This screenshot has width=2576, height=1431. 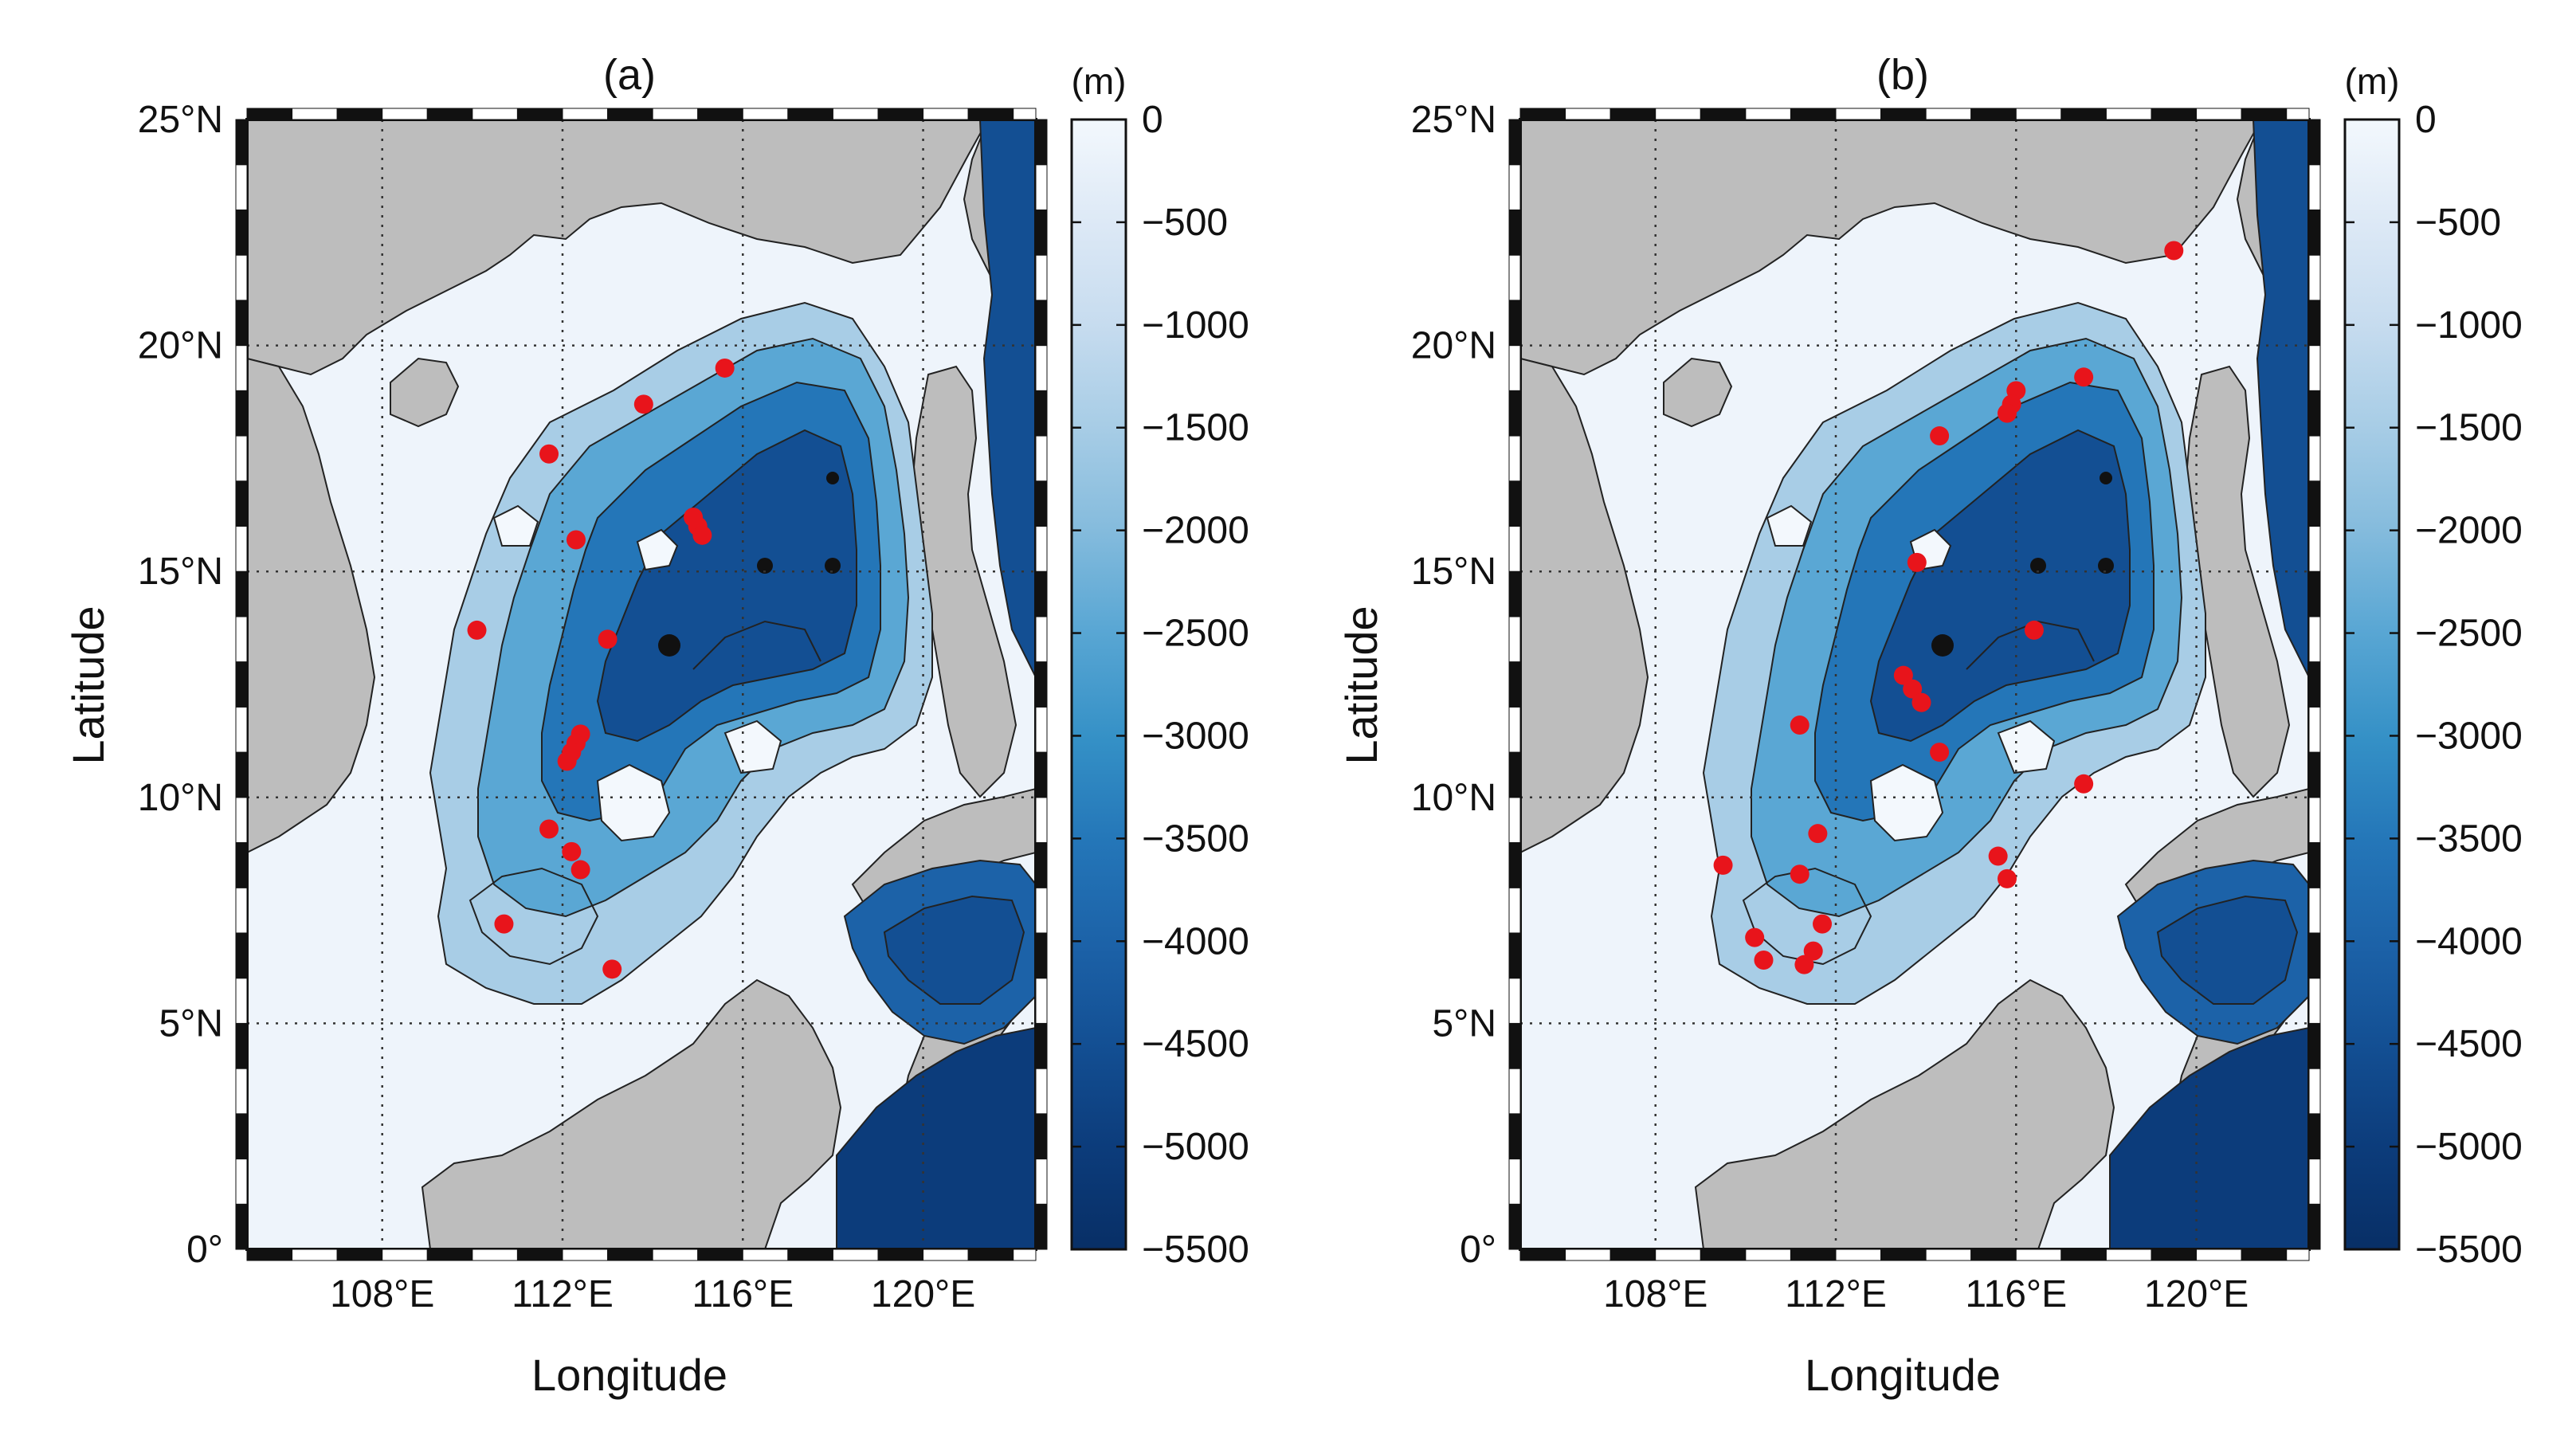 I want to click on colorbar-tick-label-a-2: −1000, so click(x=1195, y=325).